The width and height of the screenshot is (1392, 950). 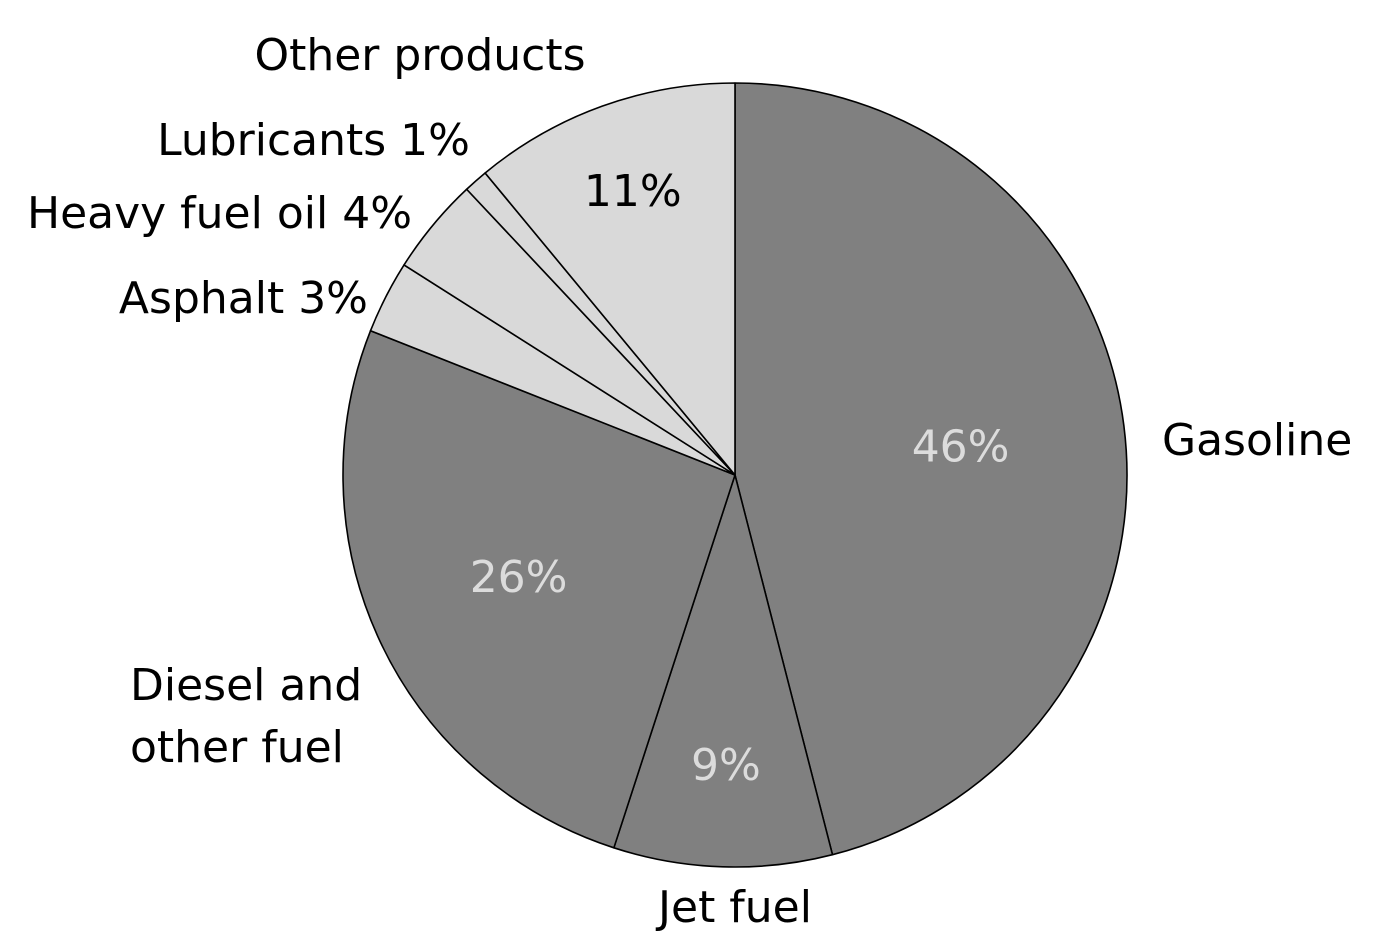 What do you see at coordinates (243, 298) in the screenshot?
I see `category-label-asphalt-3: Asphalt 3%` at bounding box center [243, 298].